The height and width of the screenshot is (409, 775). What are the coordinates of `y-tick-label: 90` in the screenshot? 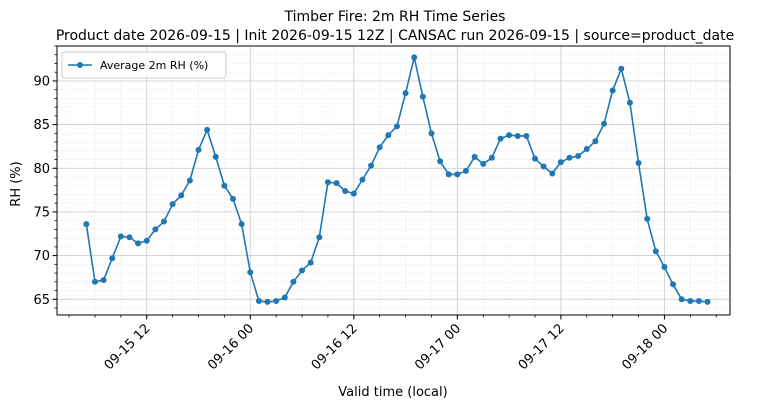 It's located at (41, 81).